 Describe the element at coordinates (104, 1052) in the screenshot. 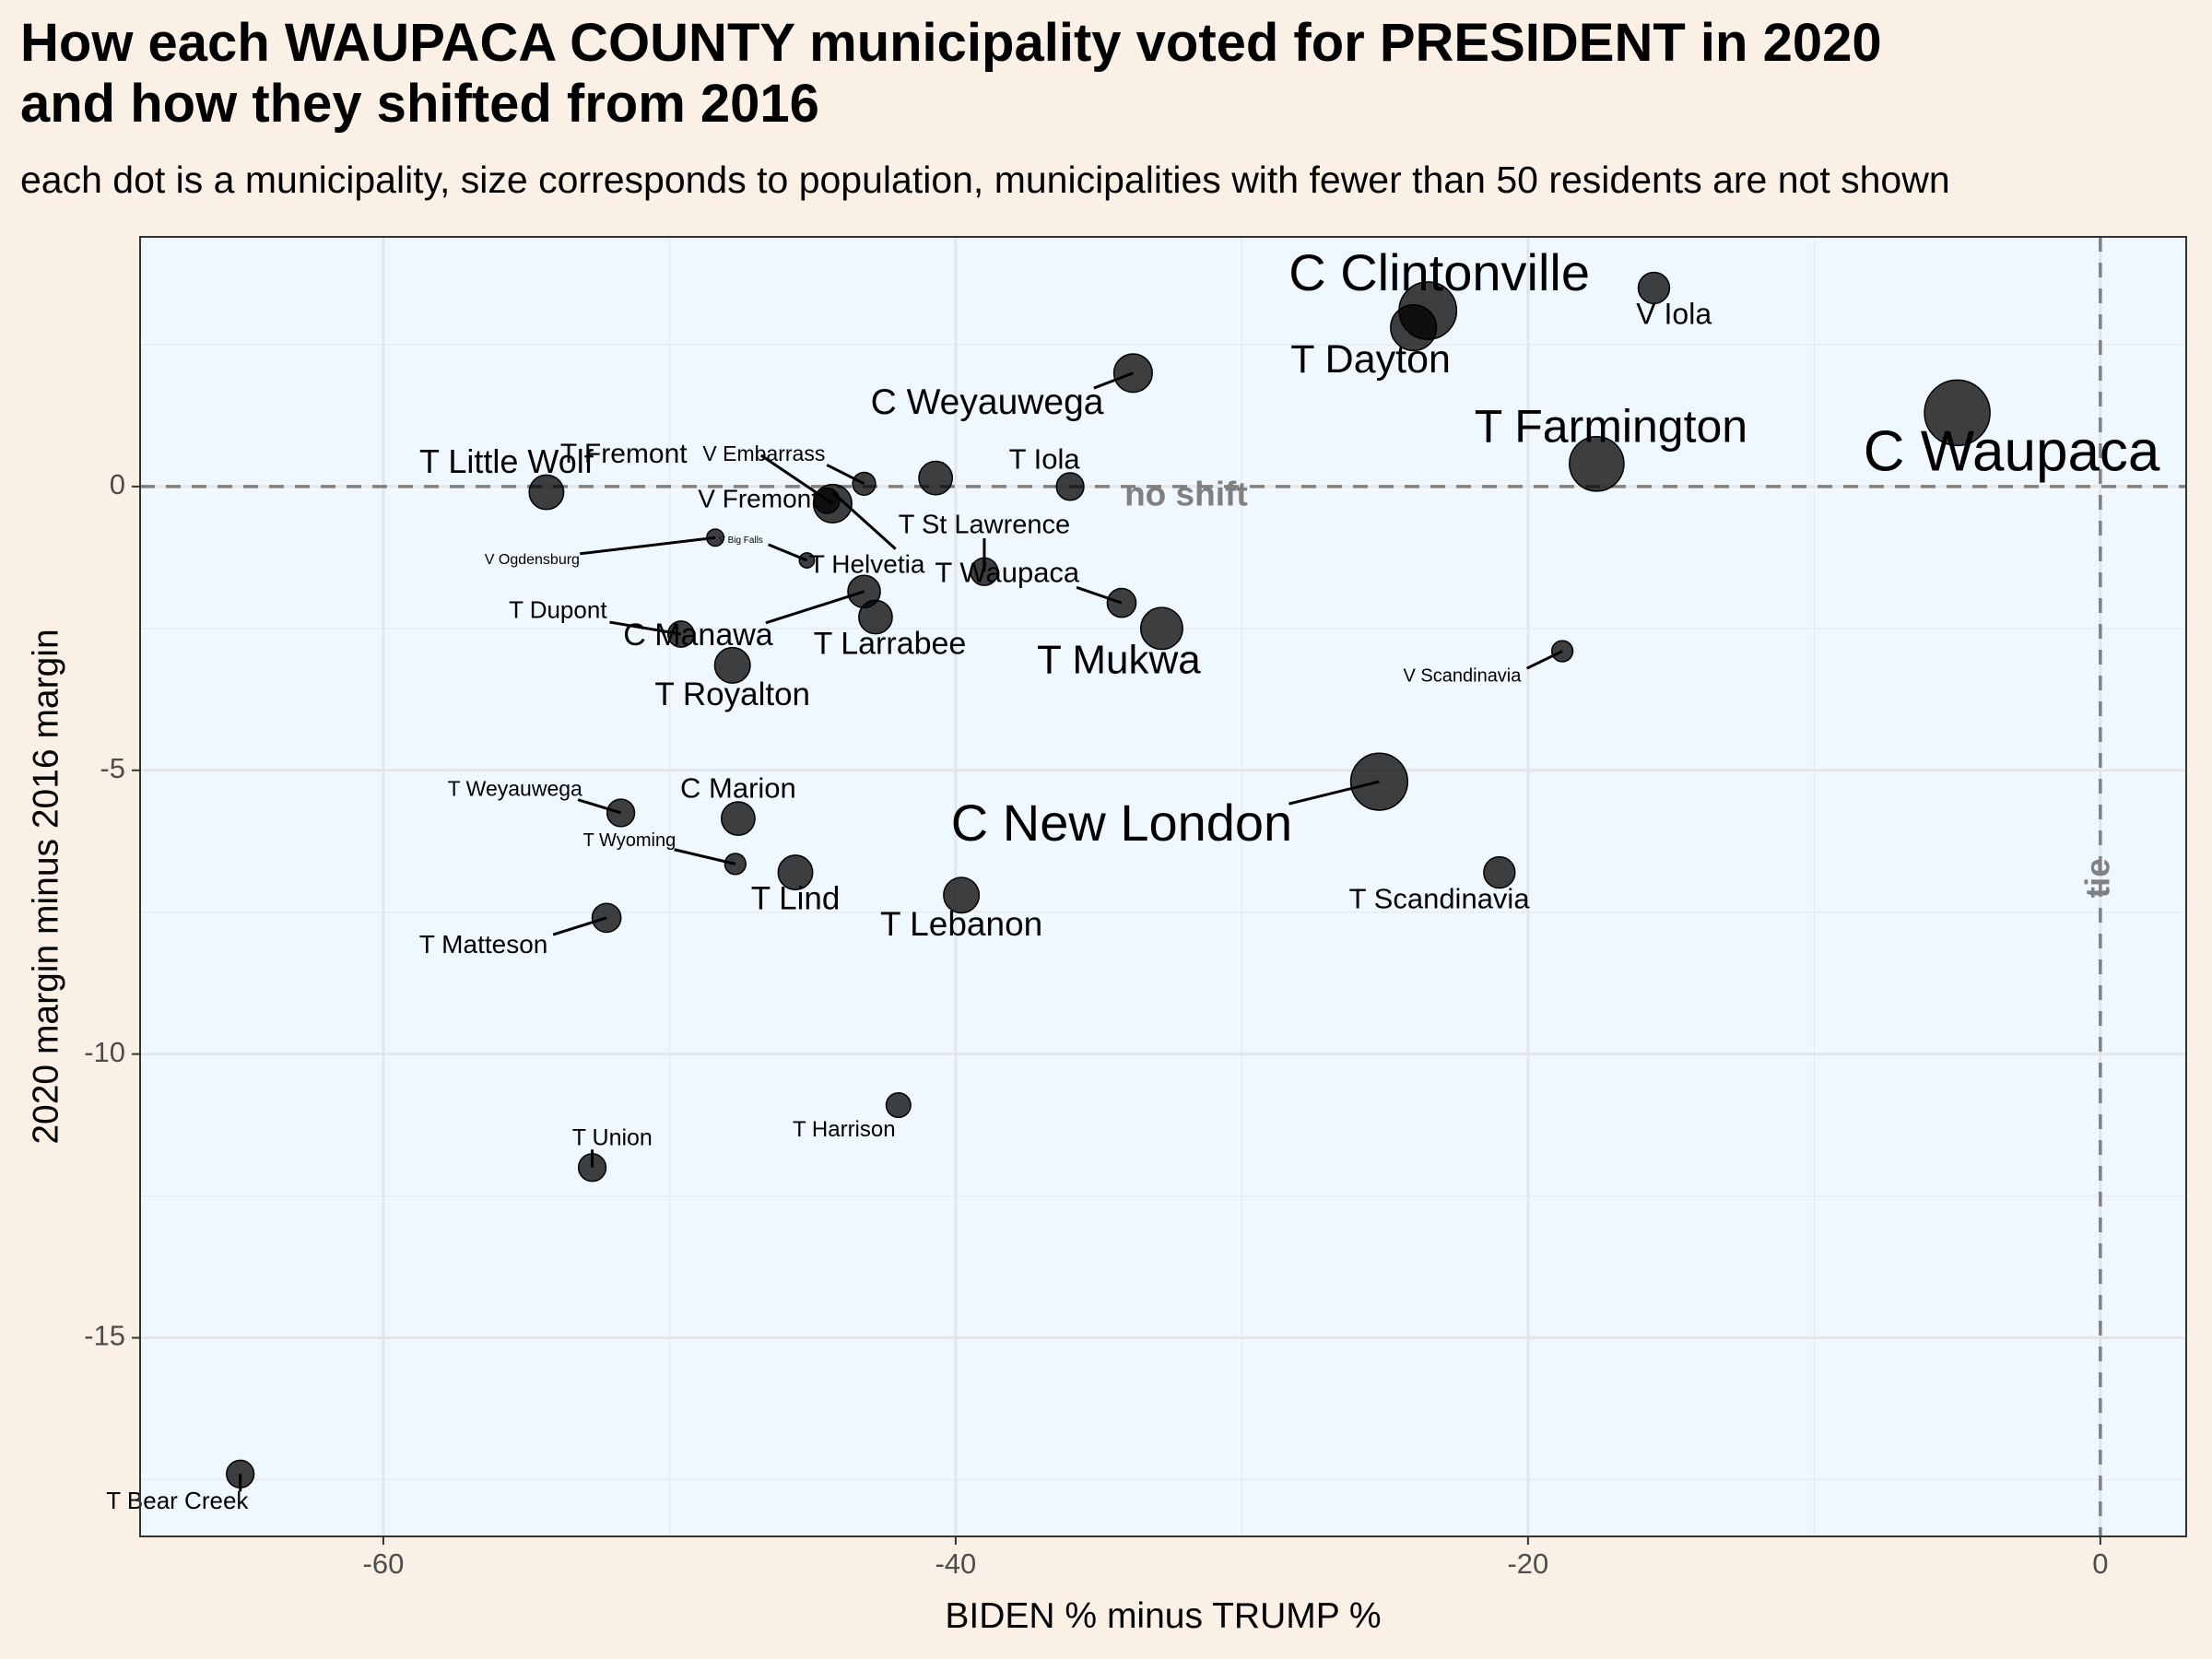

I see `y-tick-label: -10` at that location.